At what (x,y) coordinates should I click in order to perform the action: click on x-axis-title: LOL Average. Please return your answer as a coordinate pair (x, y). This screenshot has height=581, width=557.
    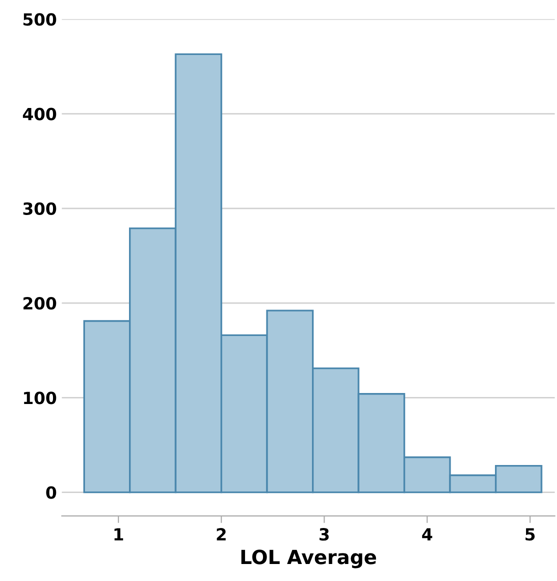
    Looking at the image, I should click on (308, 559).